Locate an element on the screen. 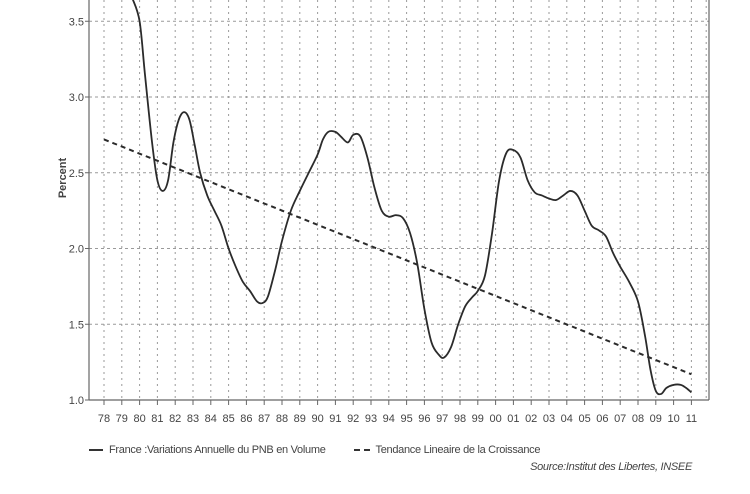 This screenshot has height=494, width=750. source-note: Source:Institut des Libertes, INSEE is located at coordinates (611, 467).